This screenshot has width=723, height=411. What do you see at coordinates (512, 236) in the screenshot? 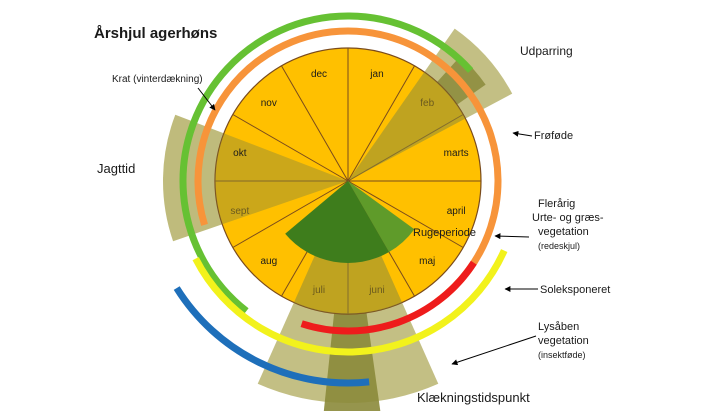
I see `flerarig-arrow` at bounding box center [512, 236].